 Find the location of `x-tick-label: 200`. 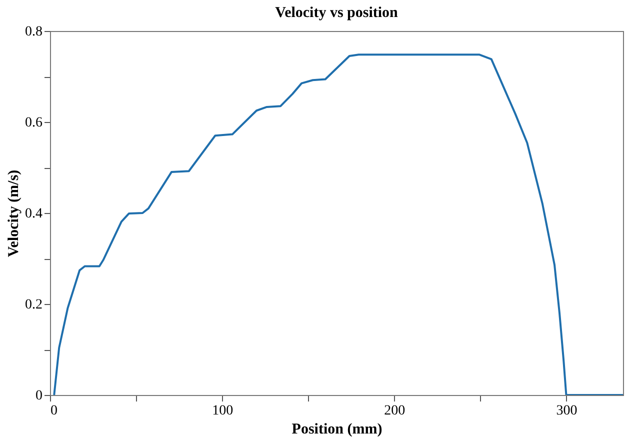

x-tick-label: 200 is located at coordinates (395, 411).